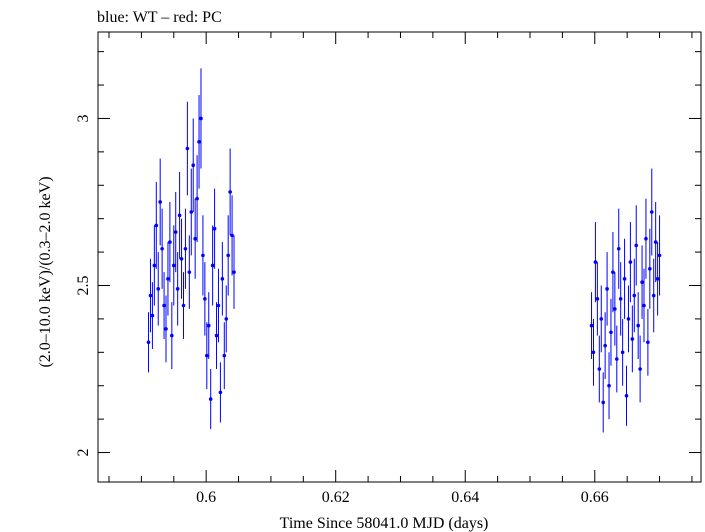 The height and width of the screenshot is (532, 705). Describe the element at coordinates (384, 523) in the screenshot. I see `x-axis-label: Time Since 58041.0 MJD (days)` at that location.